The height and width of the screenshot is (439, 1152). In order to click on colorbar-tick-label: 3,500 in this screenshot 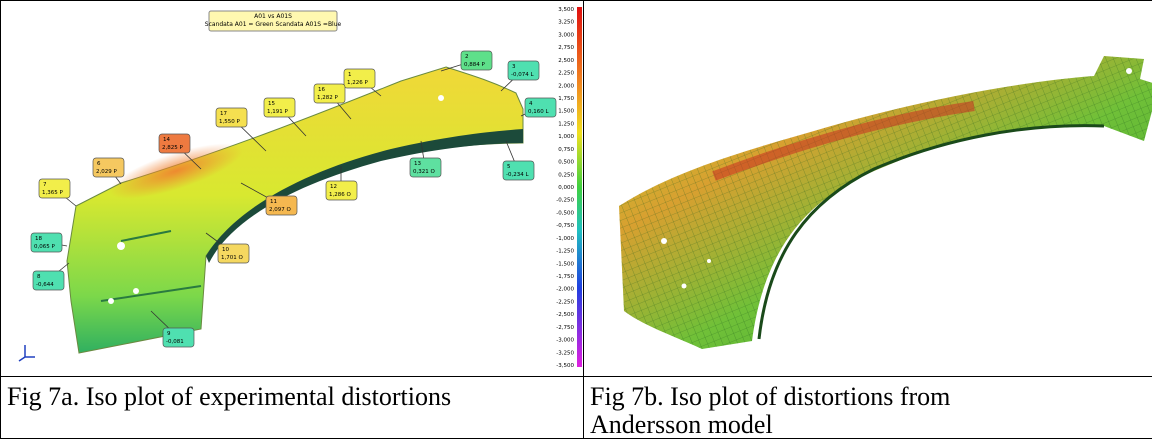, I will do `click(566, 10)`.